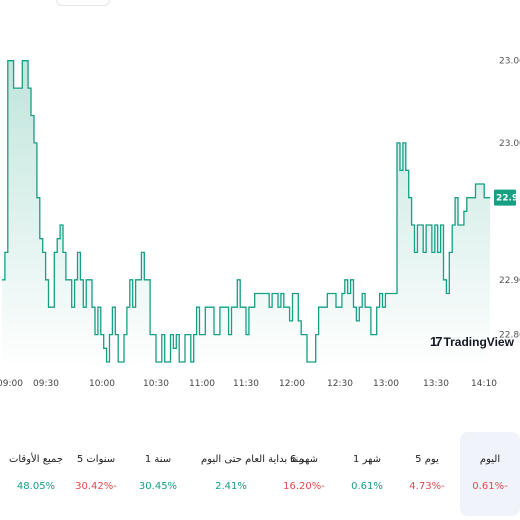 The width and height of the screenshot is (520, 520). What do you see at coordinates (367, 486) in the screenshot?
I see `period-change: 0.61%` at bounding box center [367, 486].